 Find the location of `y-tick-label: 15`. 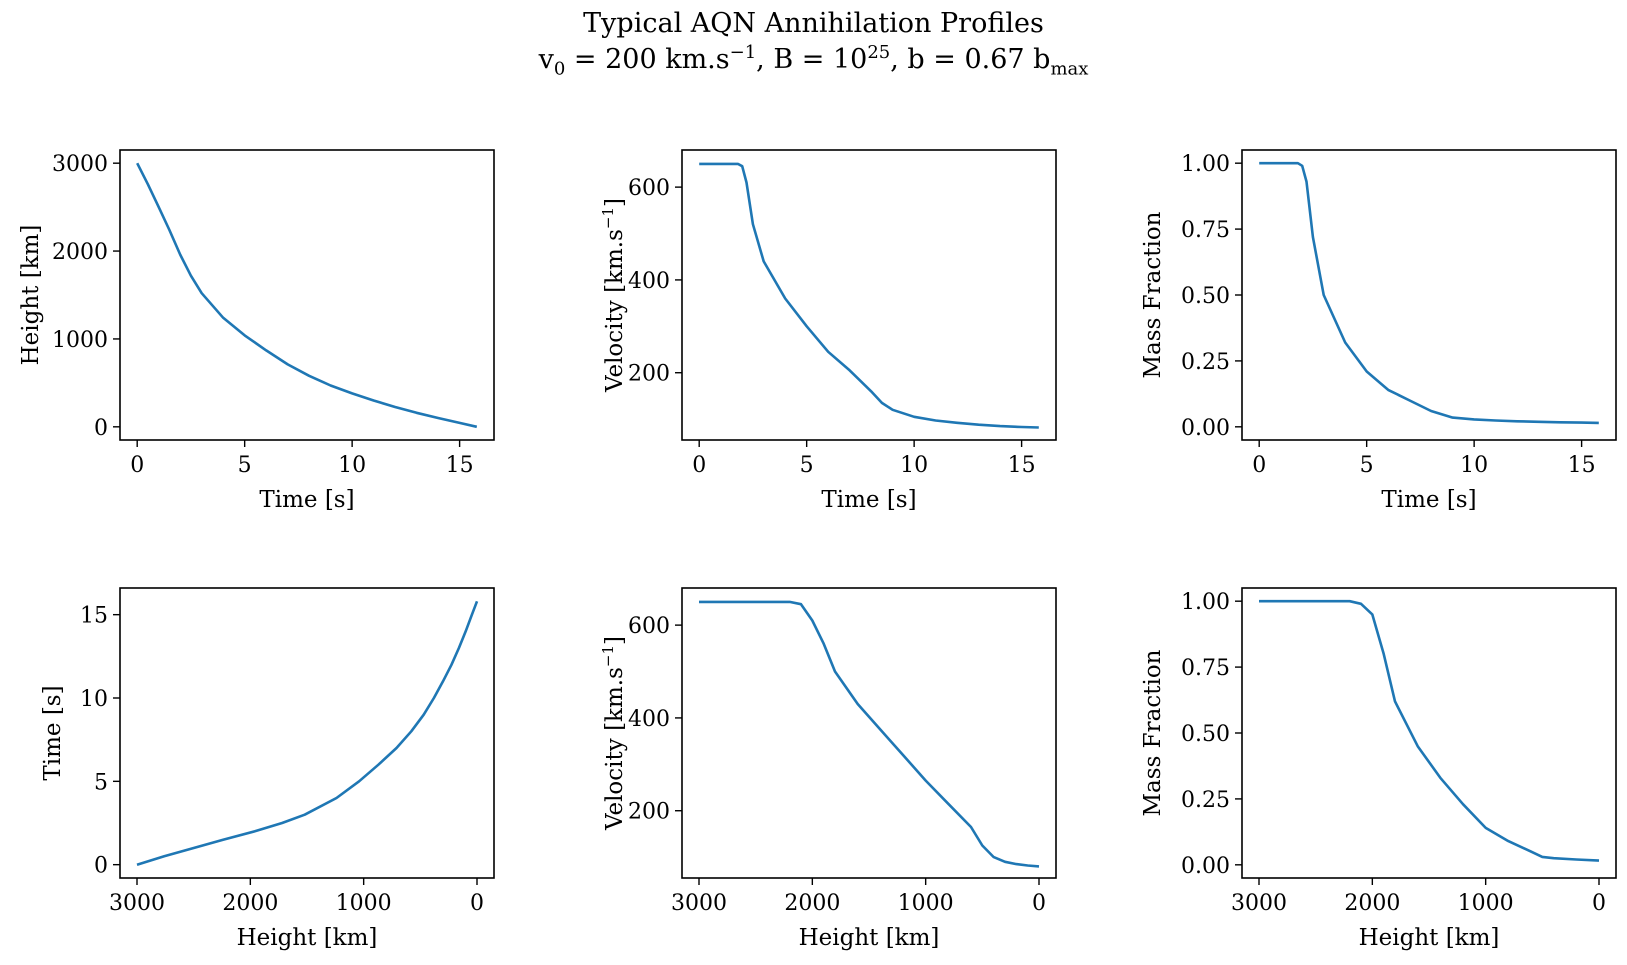

y-tick-label: 15 is located at coordinates (94, 616).